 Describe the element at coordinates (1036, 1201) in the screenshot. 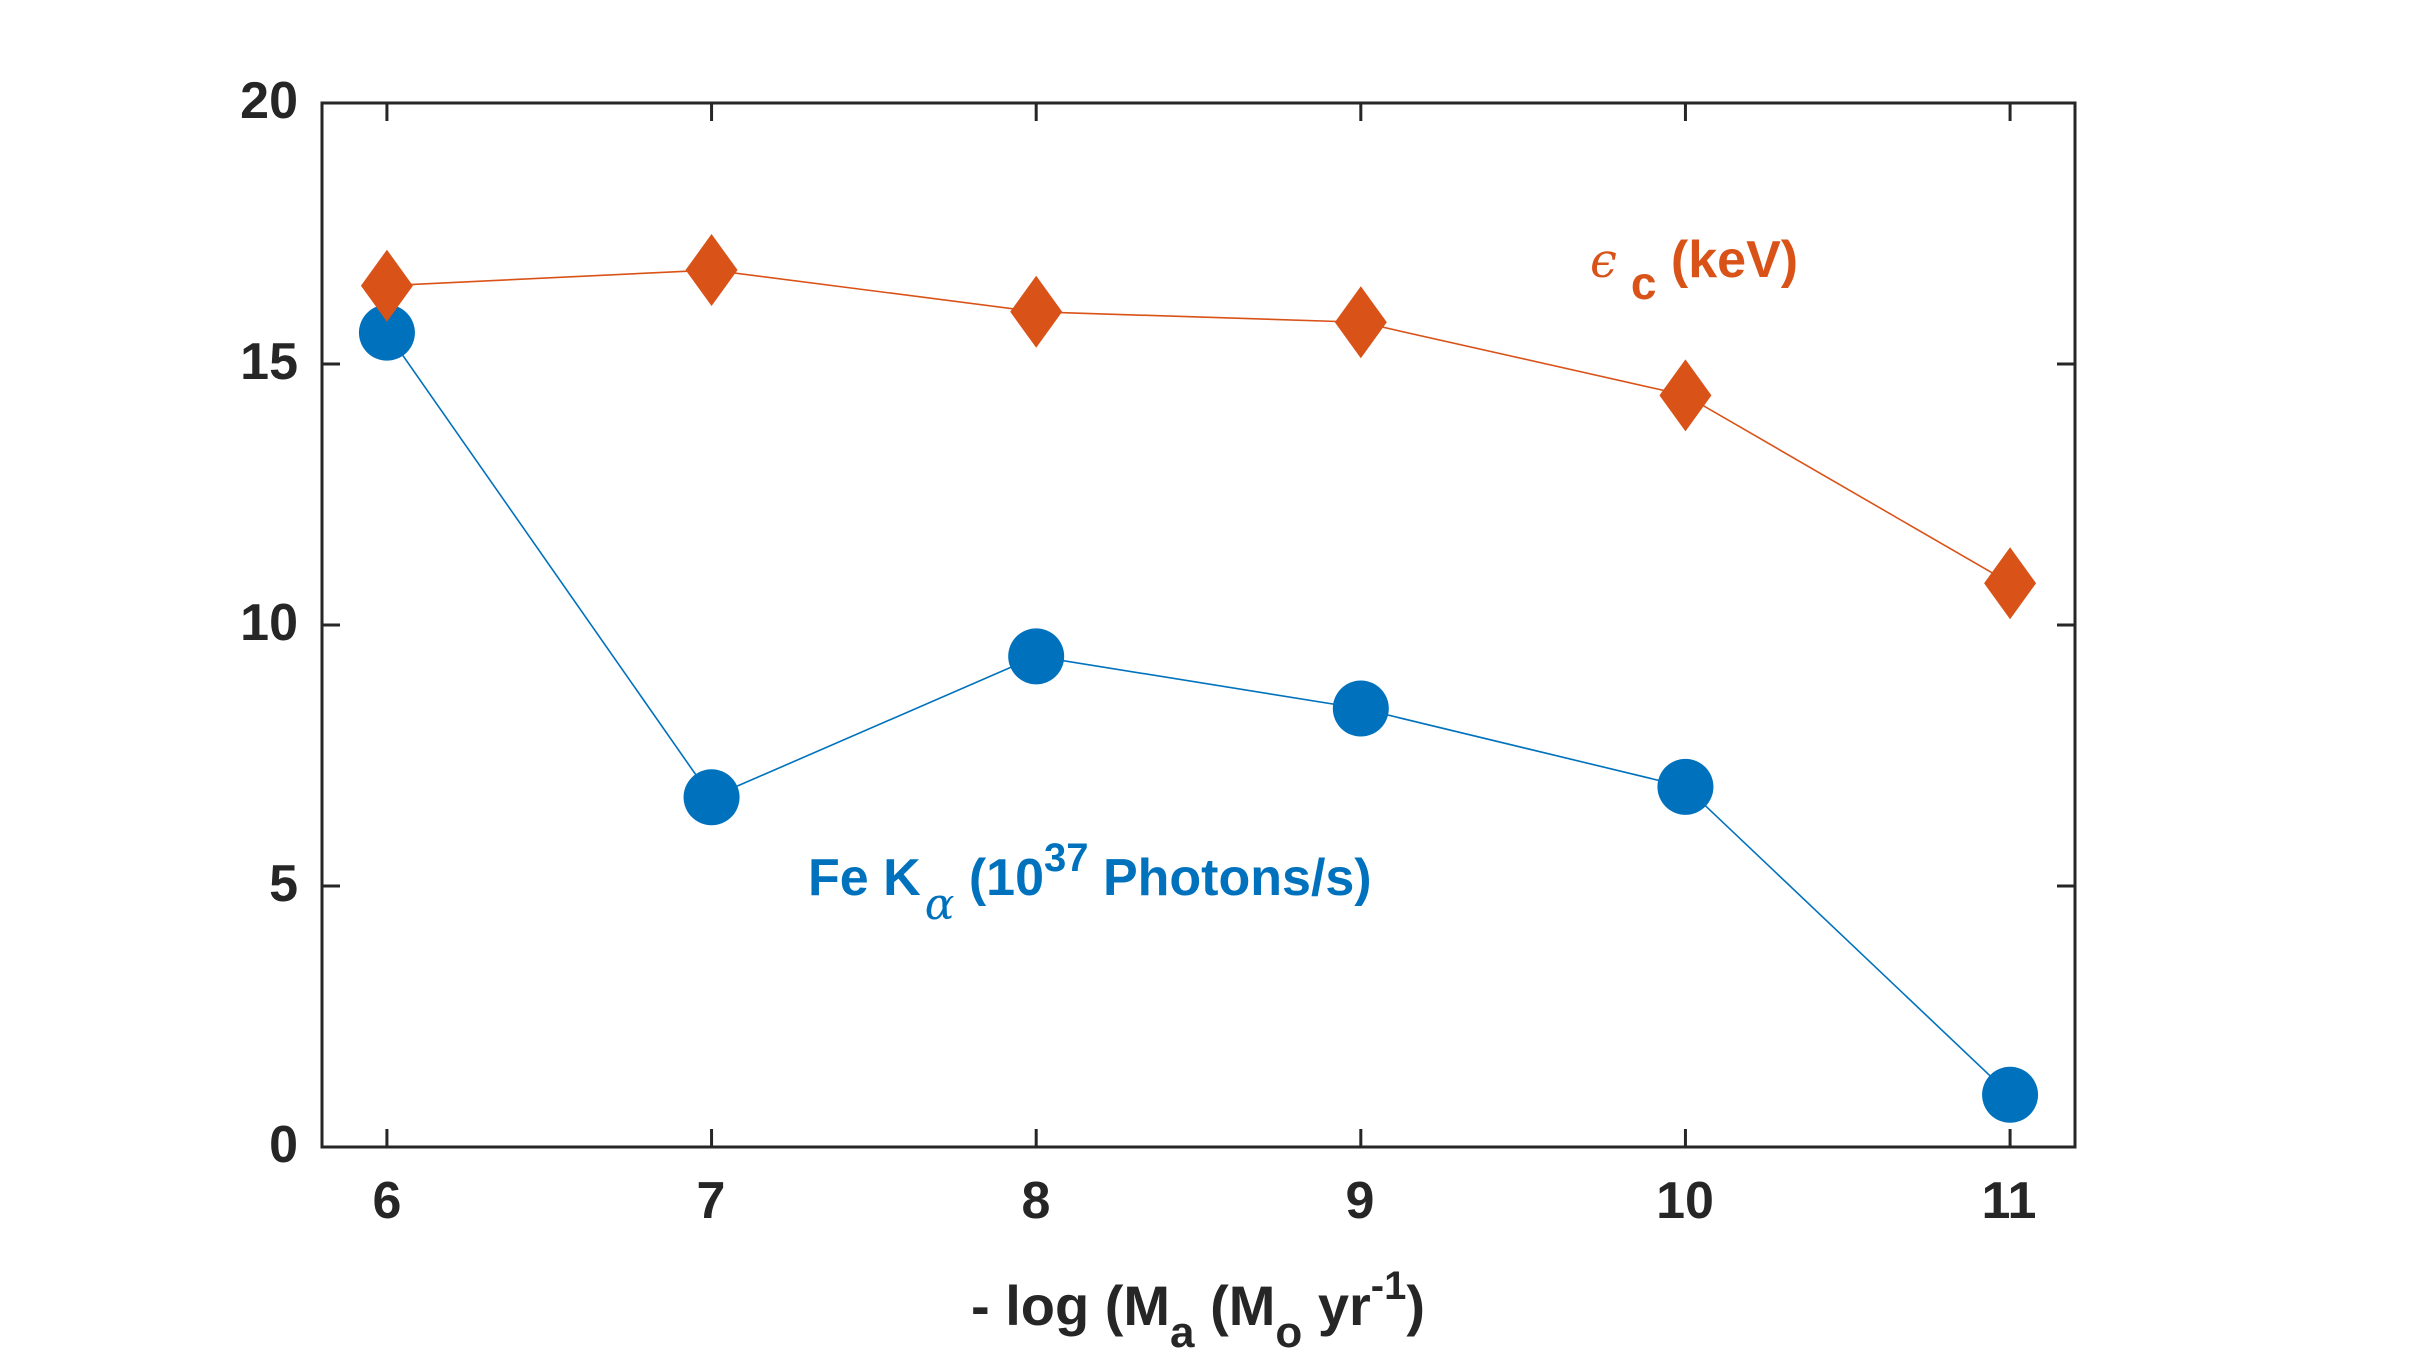

I see `x-tick-label-8: 8` at that location.